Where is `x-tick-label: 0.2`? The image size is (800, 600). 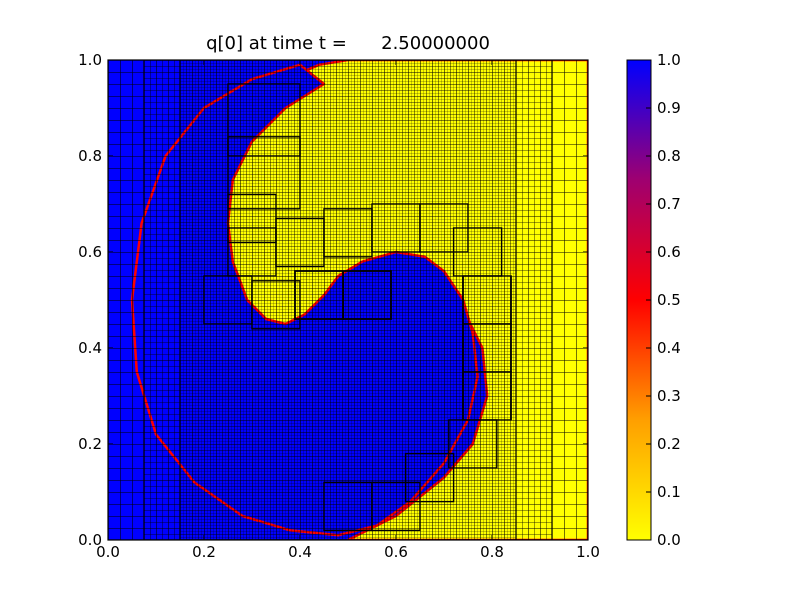
x-tick-label: 0.2 is located at coordinates (204, 552).